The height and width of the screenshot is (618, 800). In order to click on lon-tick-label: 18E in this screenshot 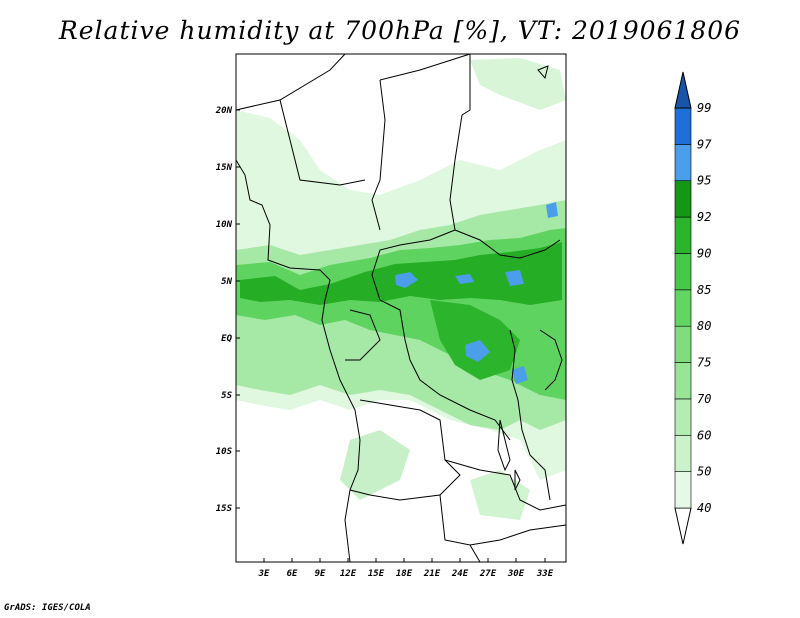, I will do `click(404, 574)`.